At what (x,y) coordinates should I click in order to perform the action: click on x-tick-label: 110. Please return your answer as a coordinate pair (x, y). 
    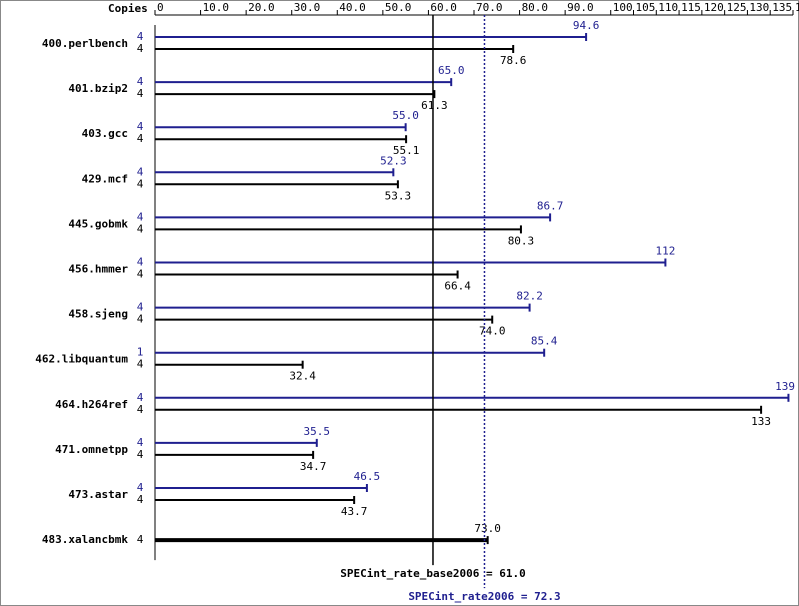
    Looking at the image, I should click on (668, 7).